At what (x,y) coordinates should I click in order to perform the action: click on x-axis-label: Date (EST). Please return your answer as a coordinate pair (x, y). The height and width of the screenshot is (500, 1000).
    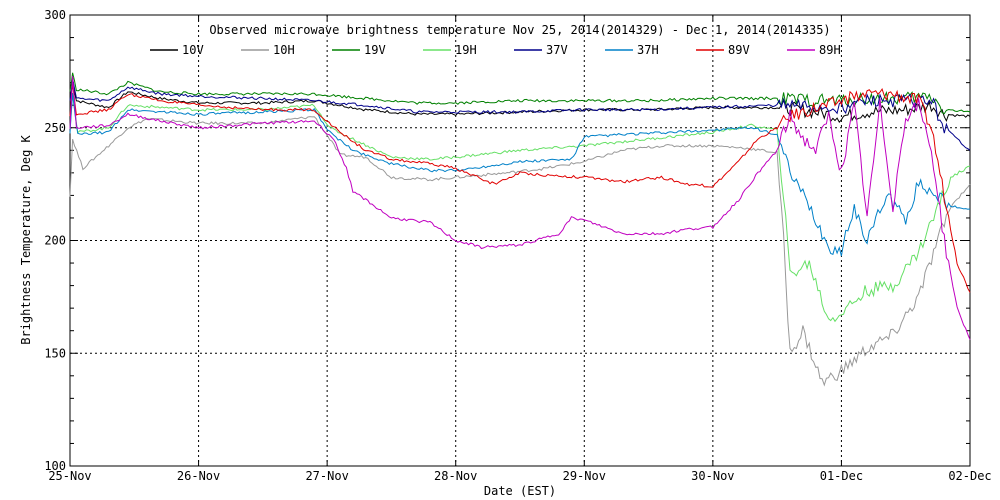
    Looking at the image, I should click on (520, 491).